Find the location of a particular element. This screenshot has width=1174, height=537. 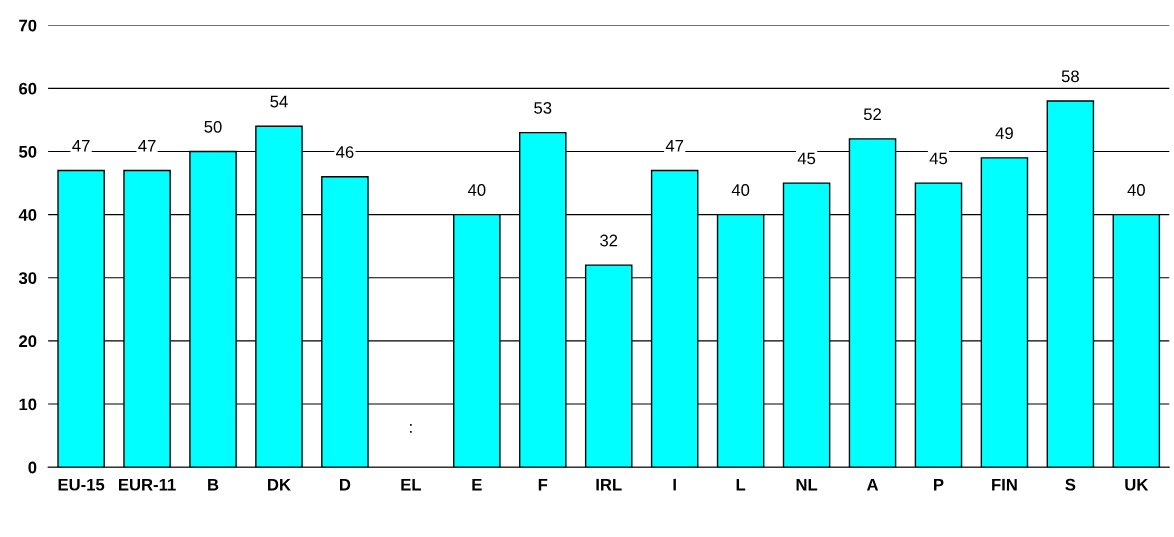

data-label: 46 is located at coordinates (345, 152).